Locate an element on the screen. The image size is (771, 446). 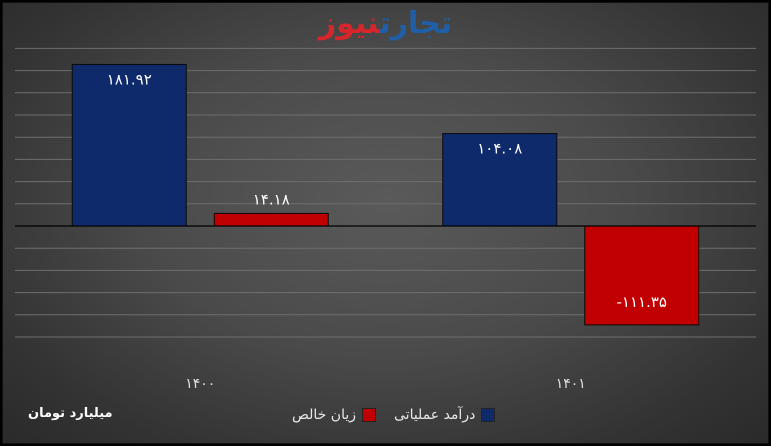
legend: درآمد عملیاتی زیان خالص is located at coordinates (385, 415).